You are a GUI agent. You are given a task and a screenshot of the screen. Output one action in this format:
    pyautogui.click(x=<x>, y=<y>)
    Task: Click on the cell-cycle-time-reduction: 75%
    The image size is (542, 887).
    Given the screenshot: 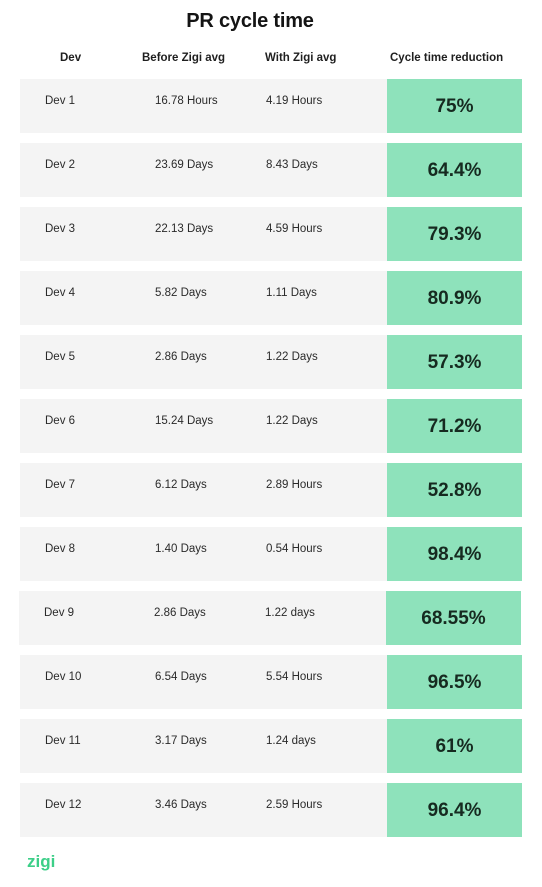 What is the action you would take?
    pyautogui.click(x=454, y=106)
    